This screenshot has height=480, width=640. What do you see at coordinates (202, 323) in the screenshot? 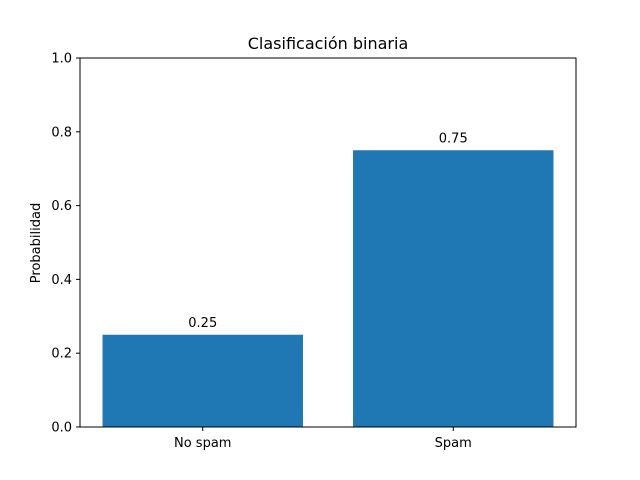
I see `data-label-no-spam: 0.25` at bounding box center [202, 323].